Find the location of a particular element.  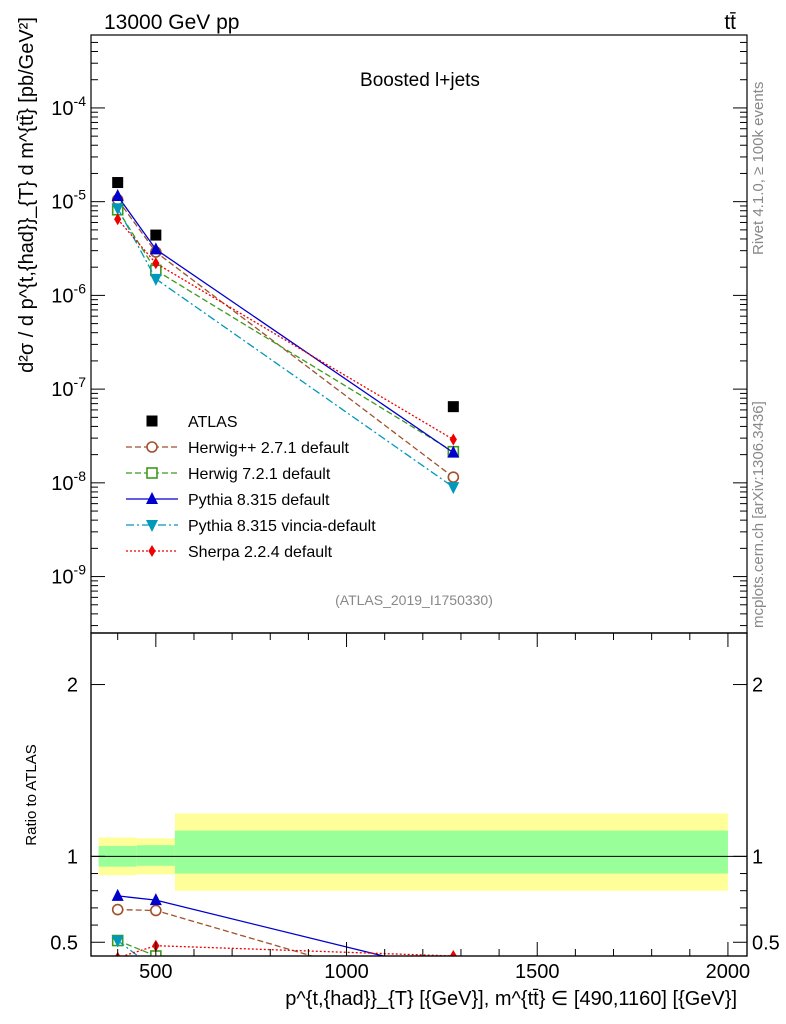

ratio-series is located at coordinates (285, 933).